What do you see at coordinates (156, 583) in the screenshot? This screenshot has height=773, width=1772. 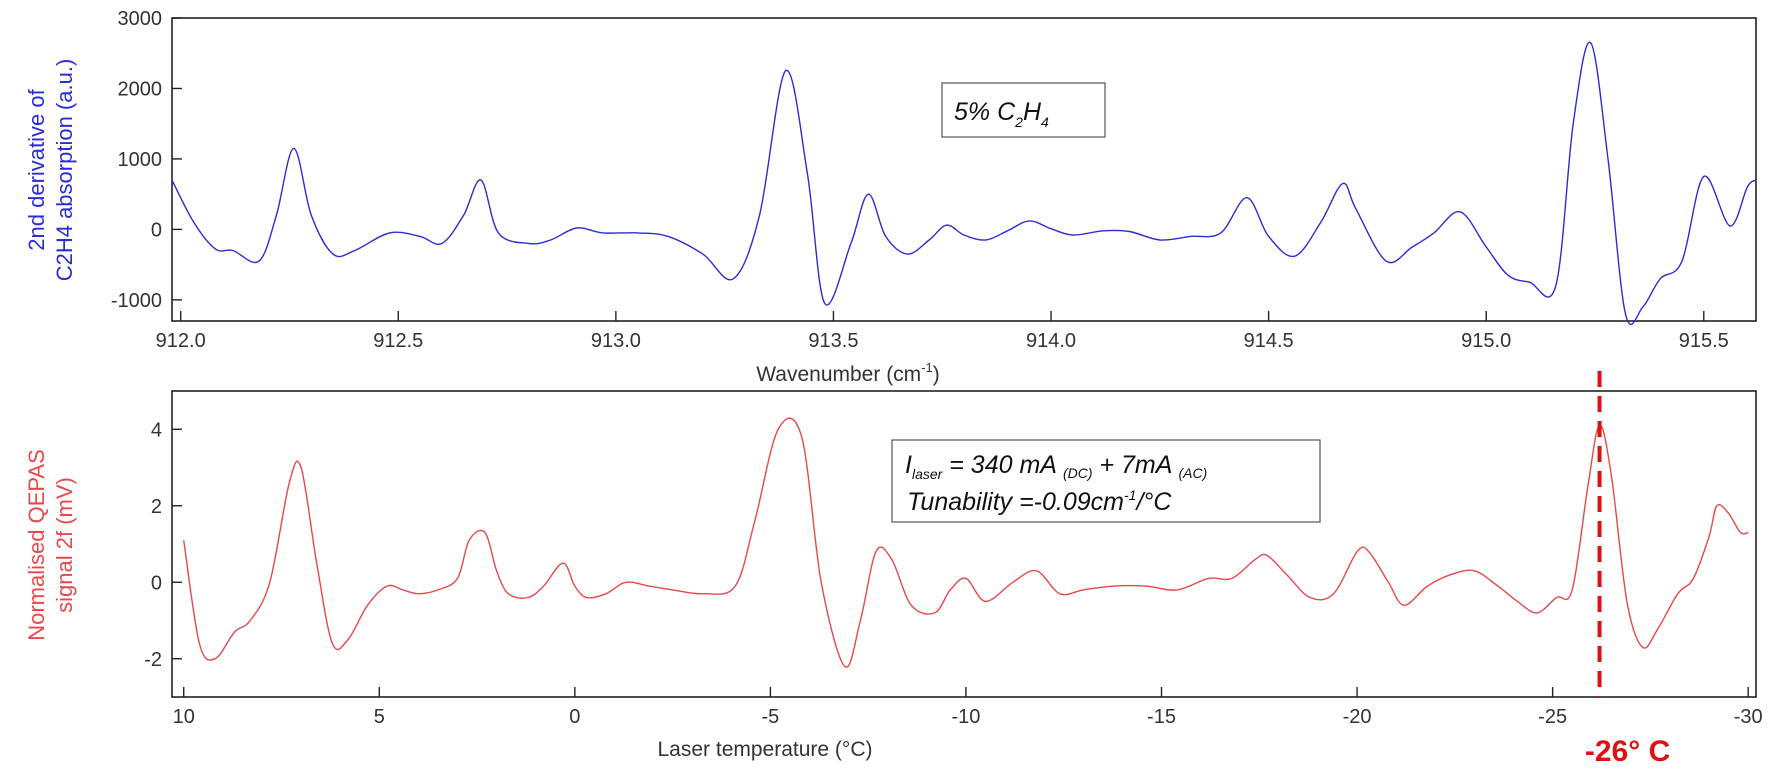 I see `y-tick-label-bottom: 0` at bounding box center [156, 583].